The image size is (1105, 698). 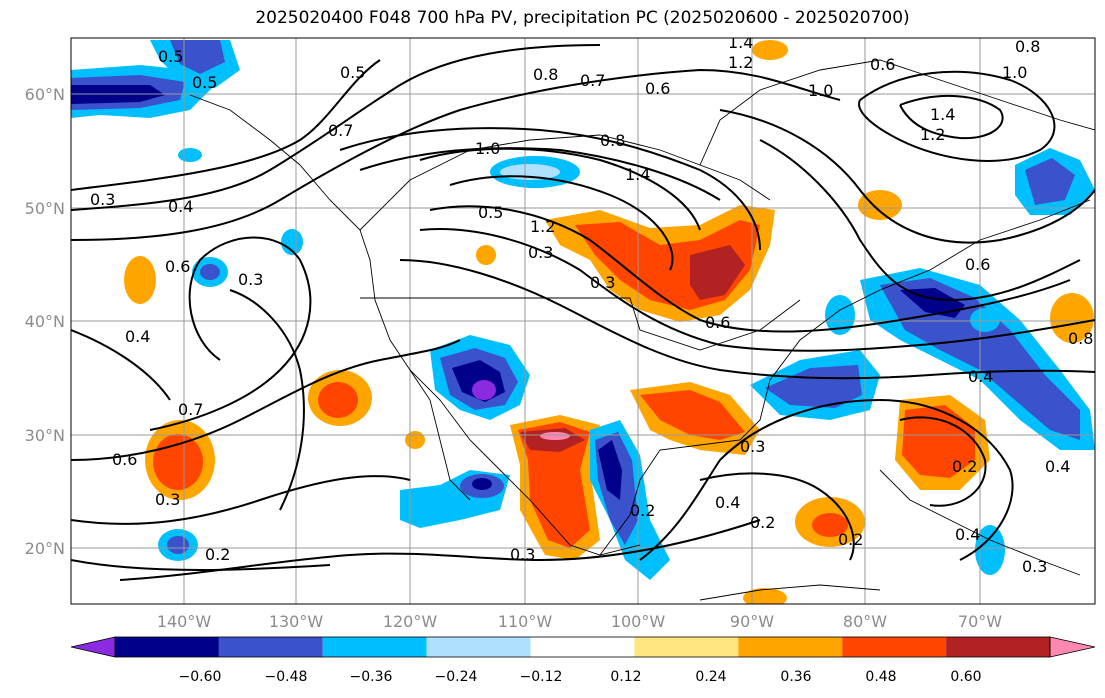 What do you see at coordinates (965, 677) in the screenshot?
I see `colorbar-tick: 0.60` at bounding box center [965, 677].